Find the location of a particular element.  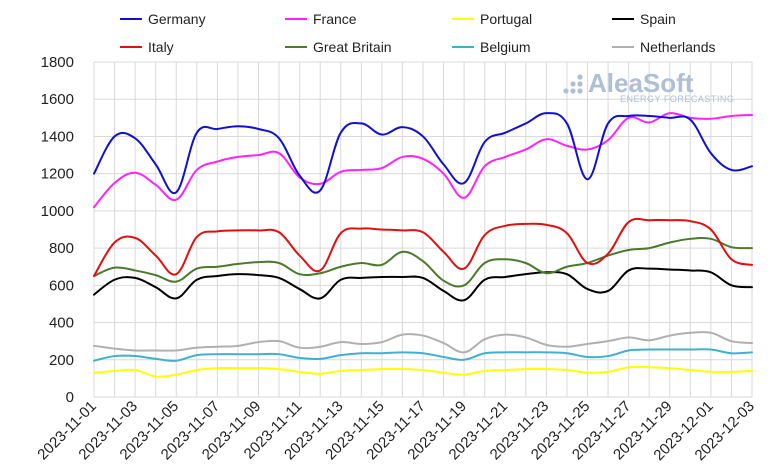

brand-name: AleaSoft is located at coordinates (641, 83).